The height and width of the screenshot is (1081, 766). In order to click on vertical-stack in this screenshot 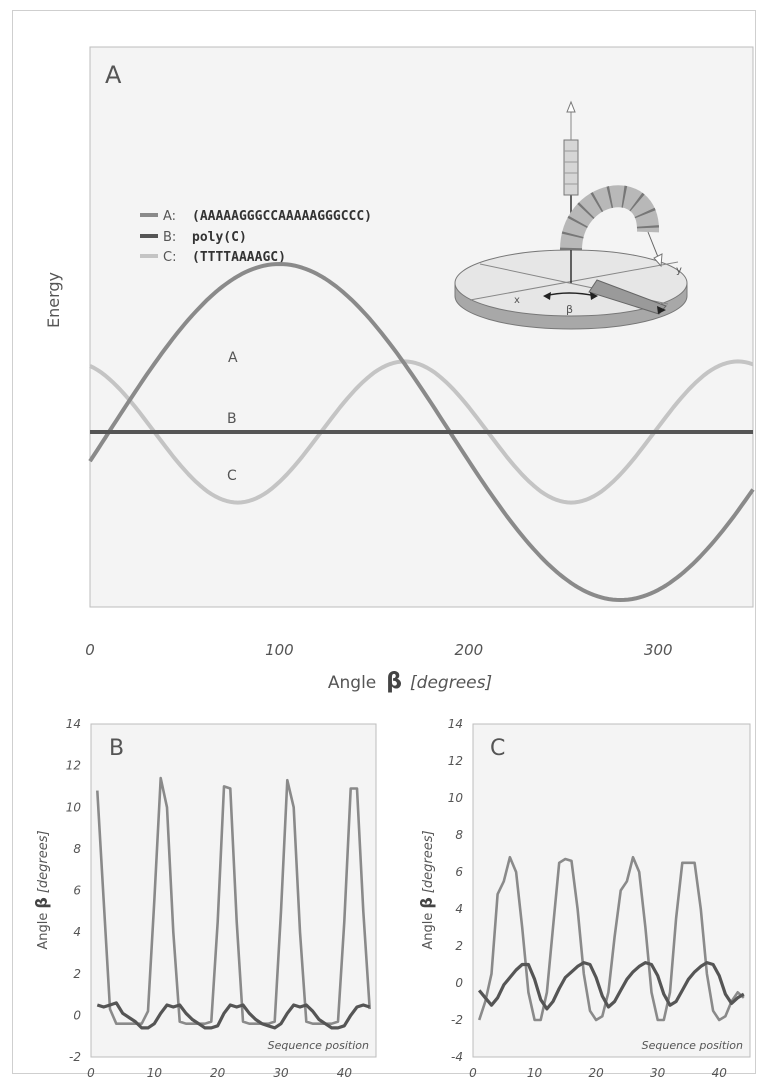, I will do `click(571, 167)`.